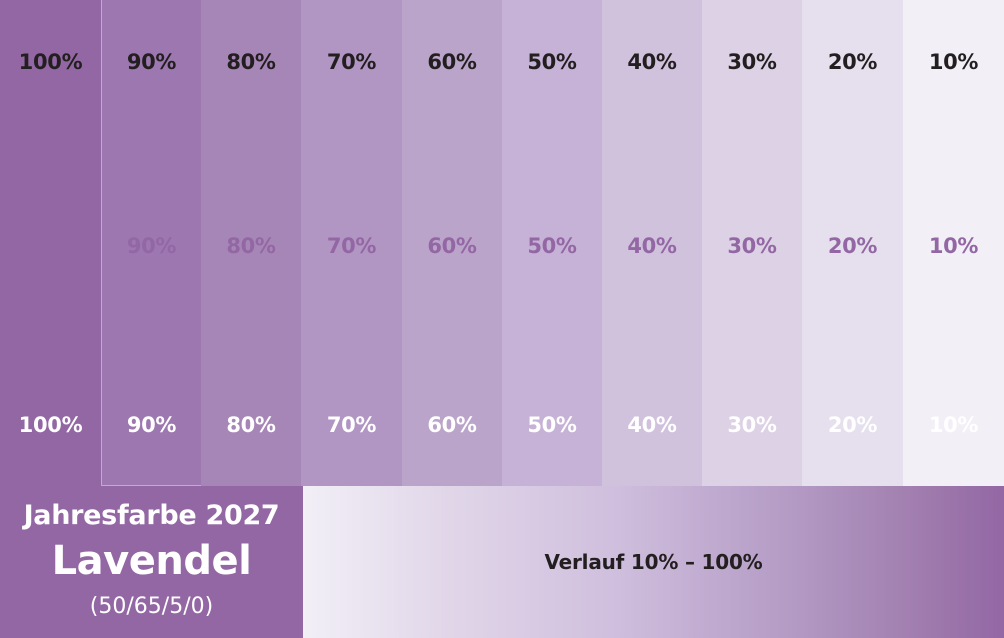 This screenshot has height=638, width=1004. Describe the element at coordinates (151, 515) in the screenshot. I see `title-year: Jahresfarbe 2027` at that location.